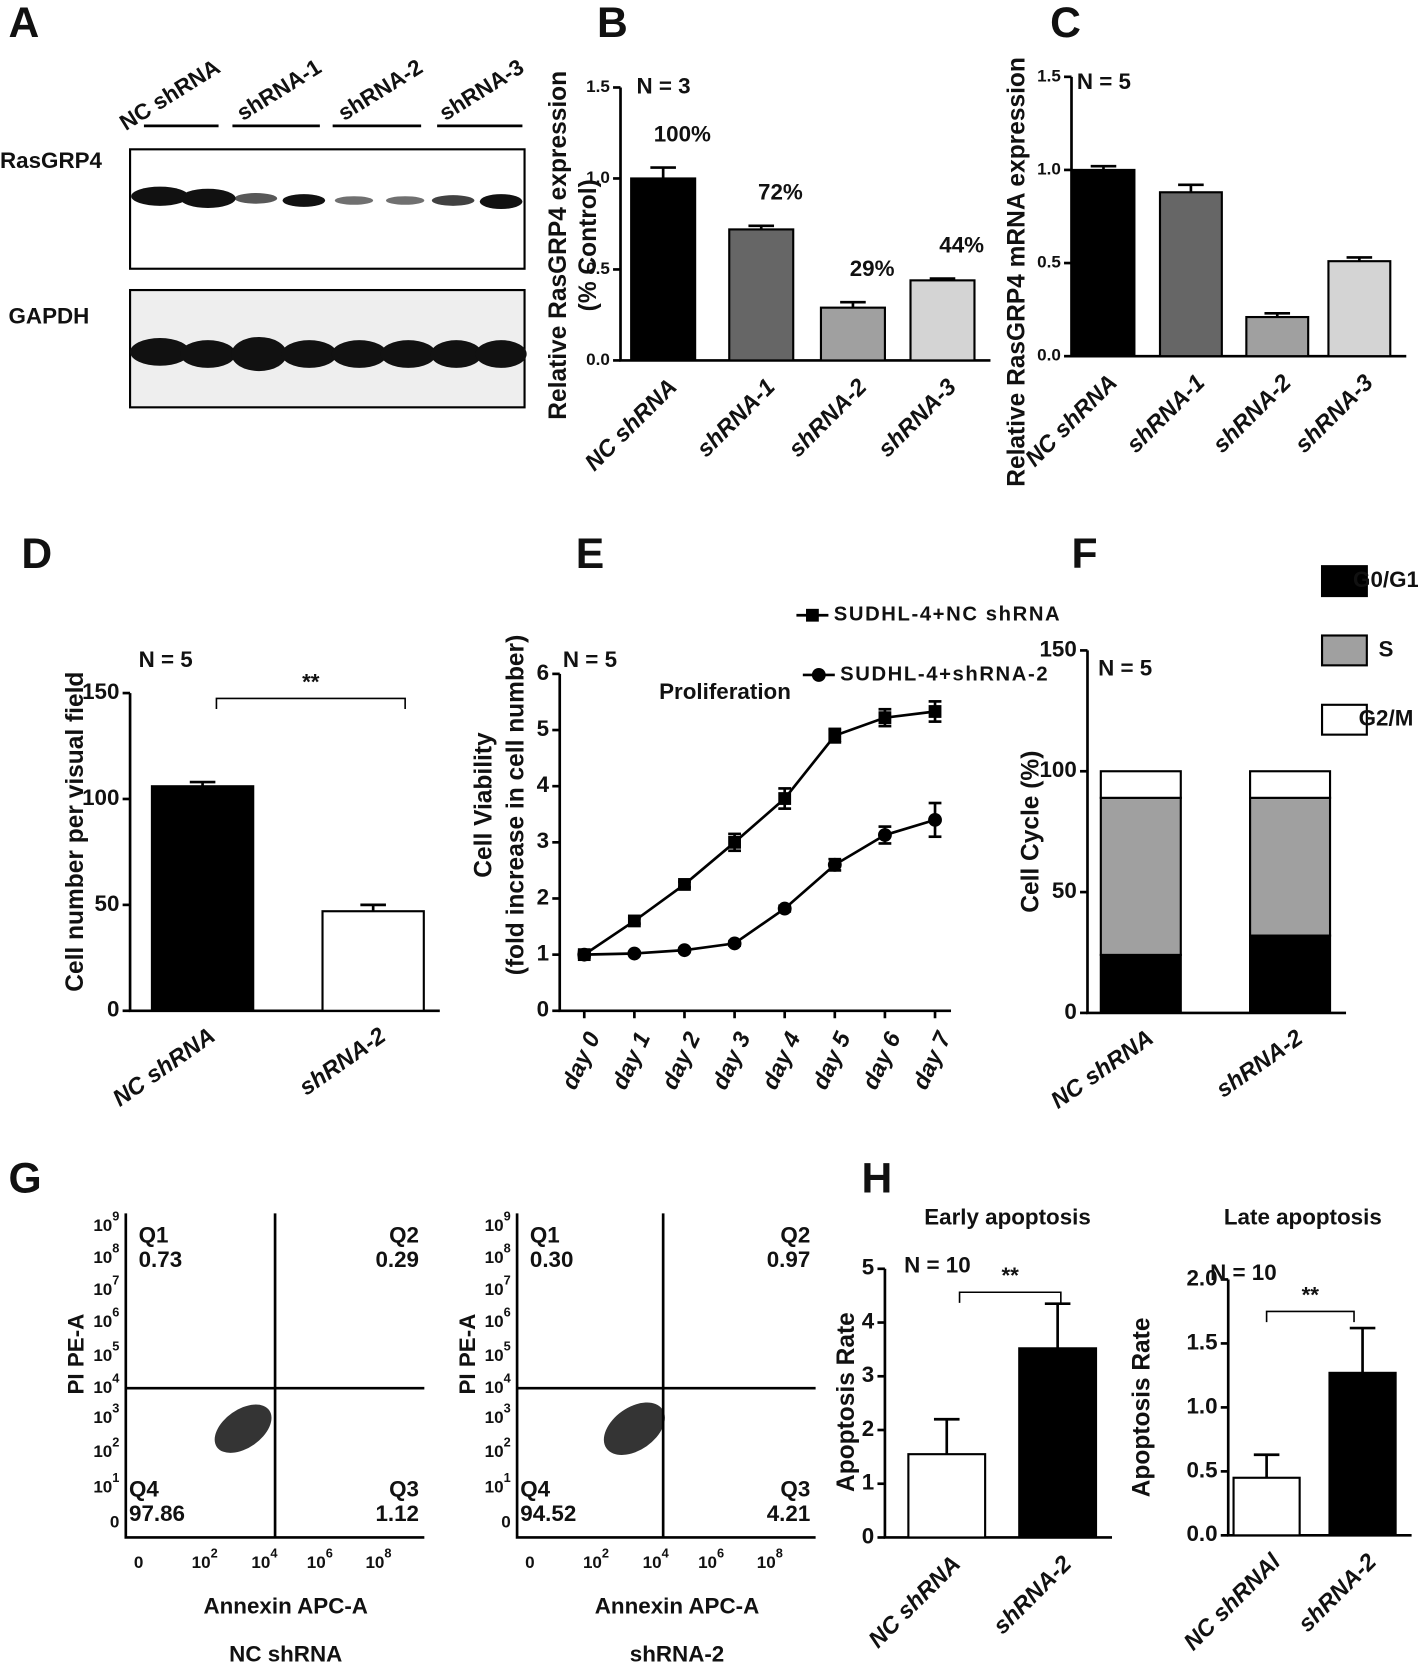 The width and height of the screenshot is (1418, 1674). Describe the element at coordinates (1057, 648) in the screenshot. I see `y-tick-label: 150` at that location.